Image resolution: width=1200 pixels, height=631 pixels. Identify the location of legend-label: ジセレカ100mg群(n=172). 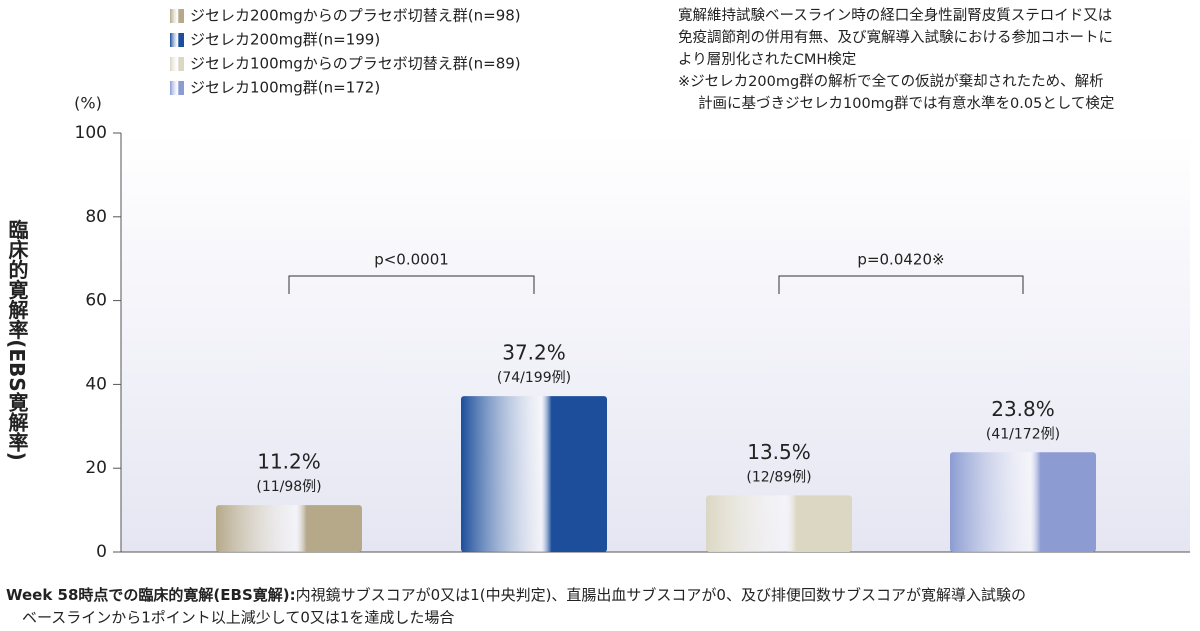
(285, 88).